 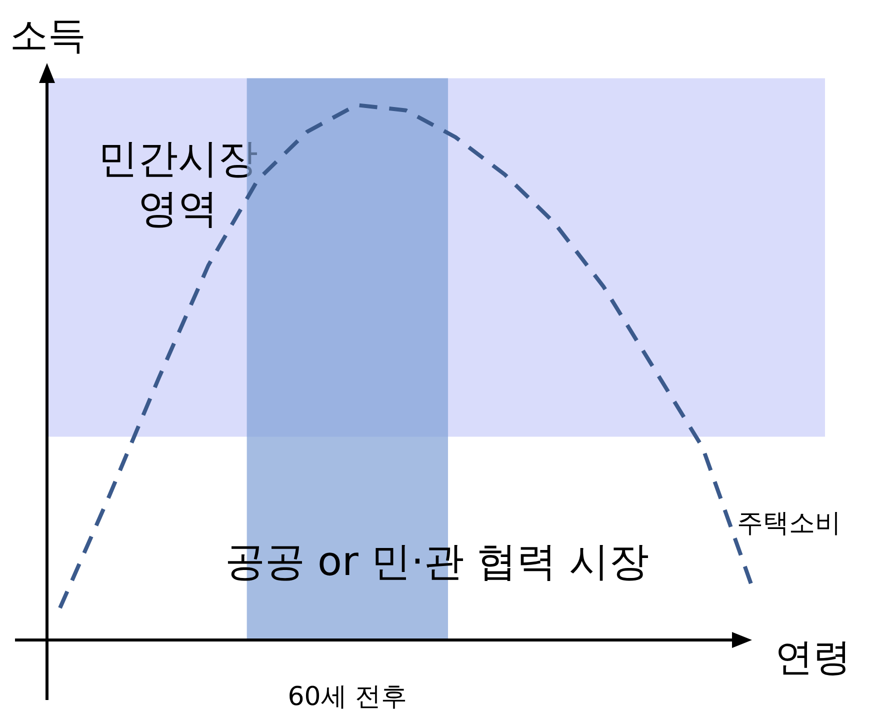 I want to click on x-axis-title: 연령, so click(x=813, y=657).